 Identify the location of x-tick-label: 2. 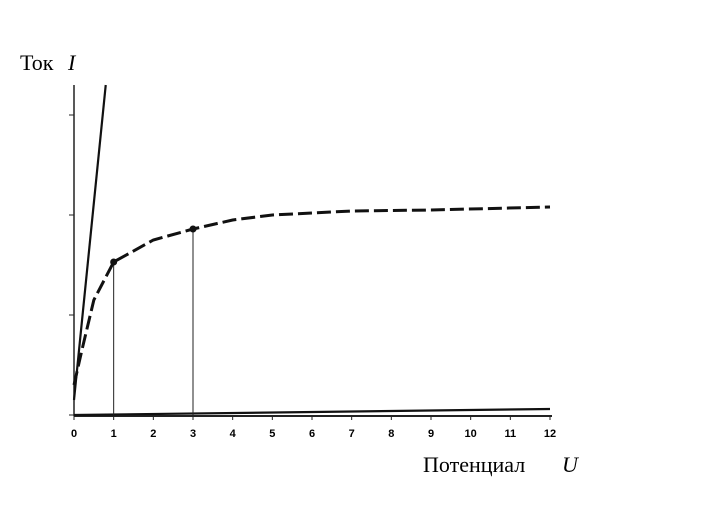
(153, 434).